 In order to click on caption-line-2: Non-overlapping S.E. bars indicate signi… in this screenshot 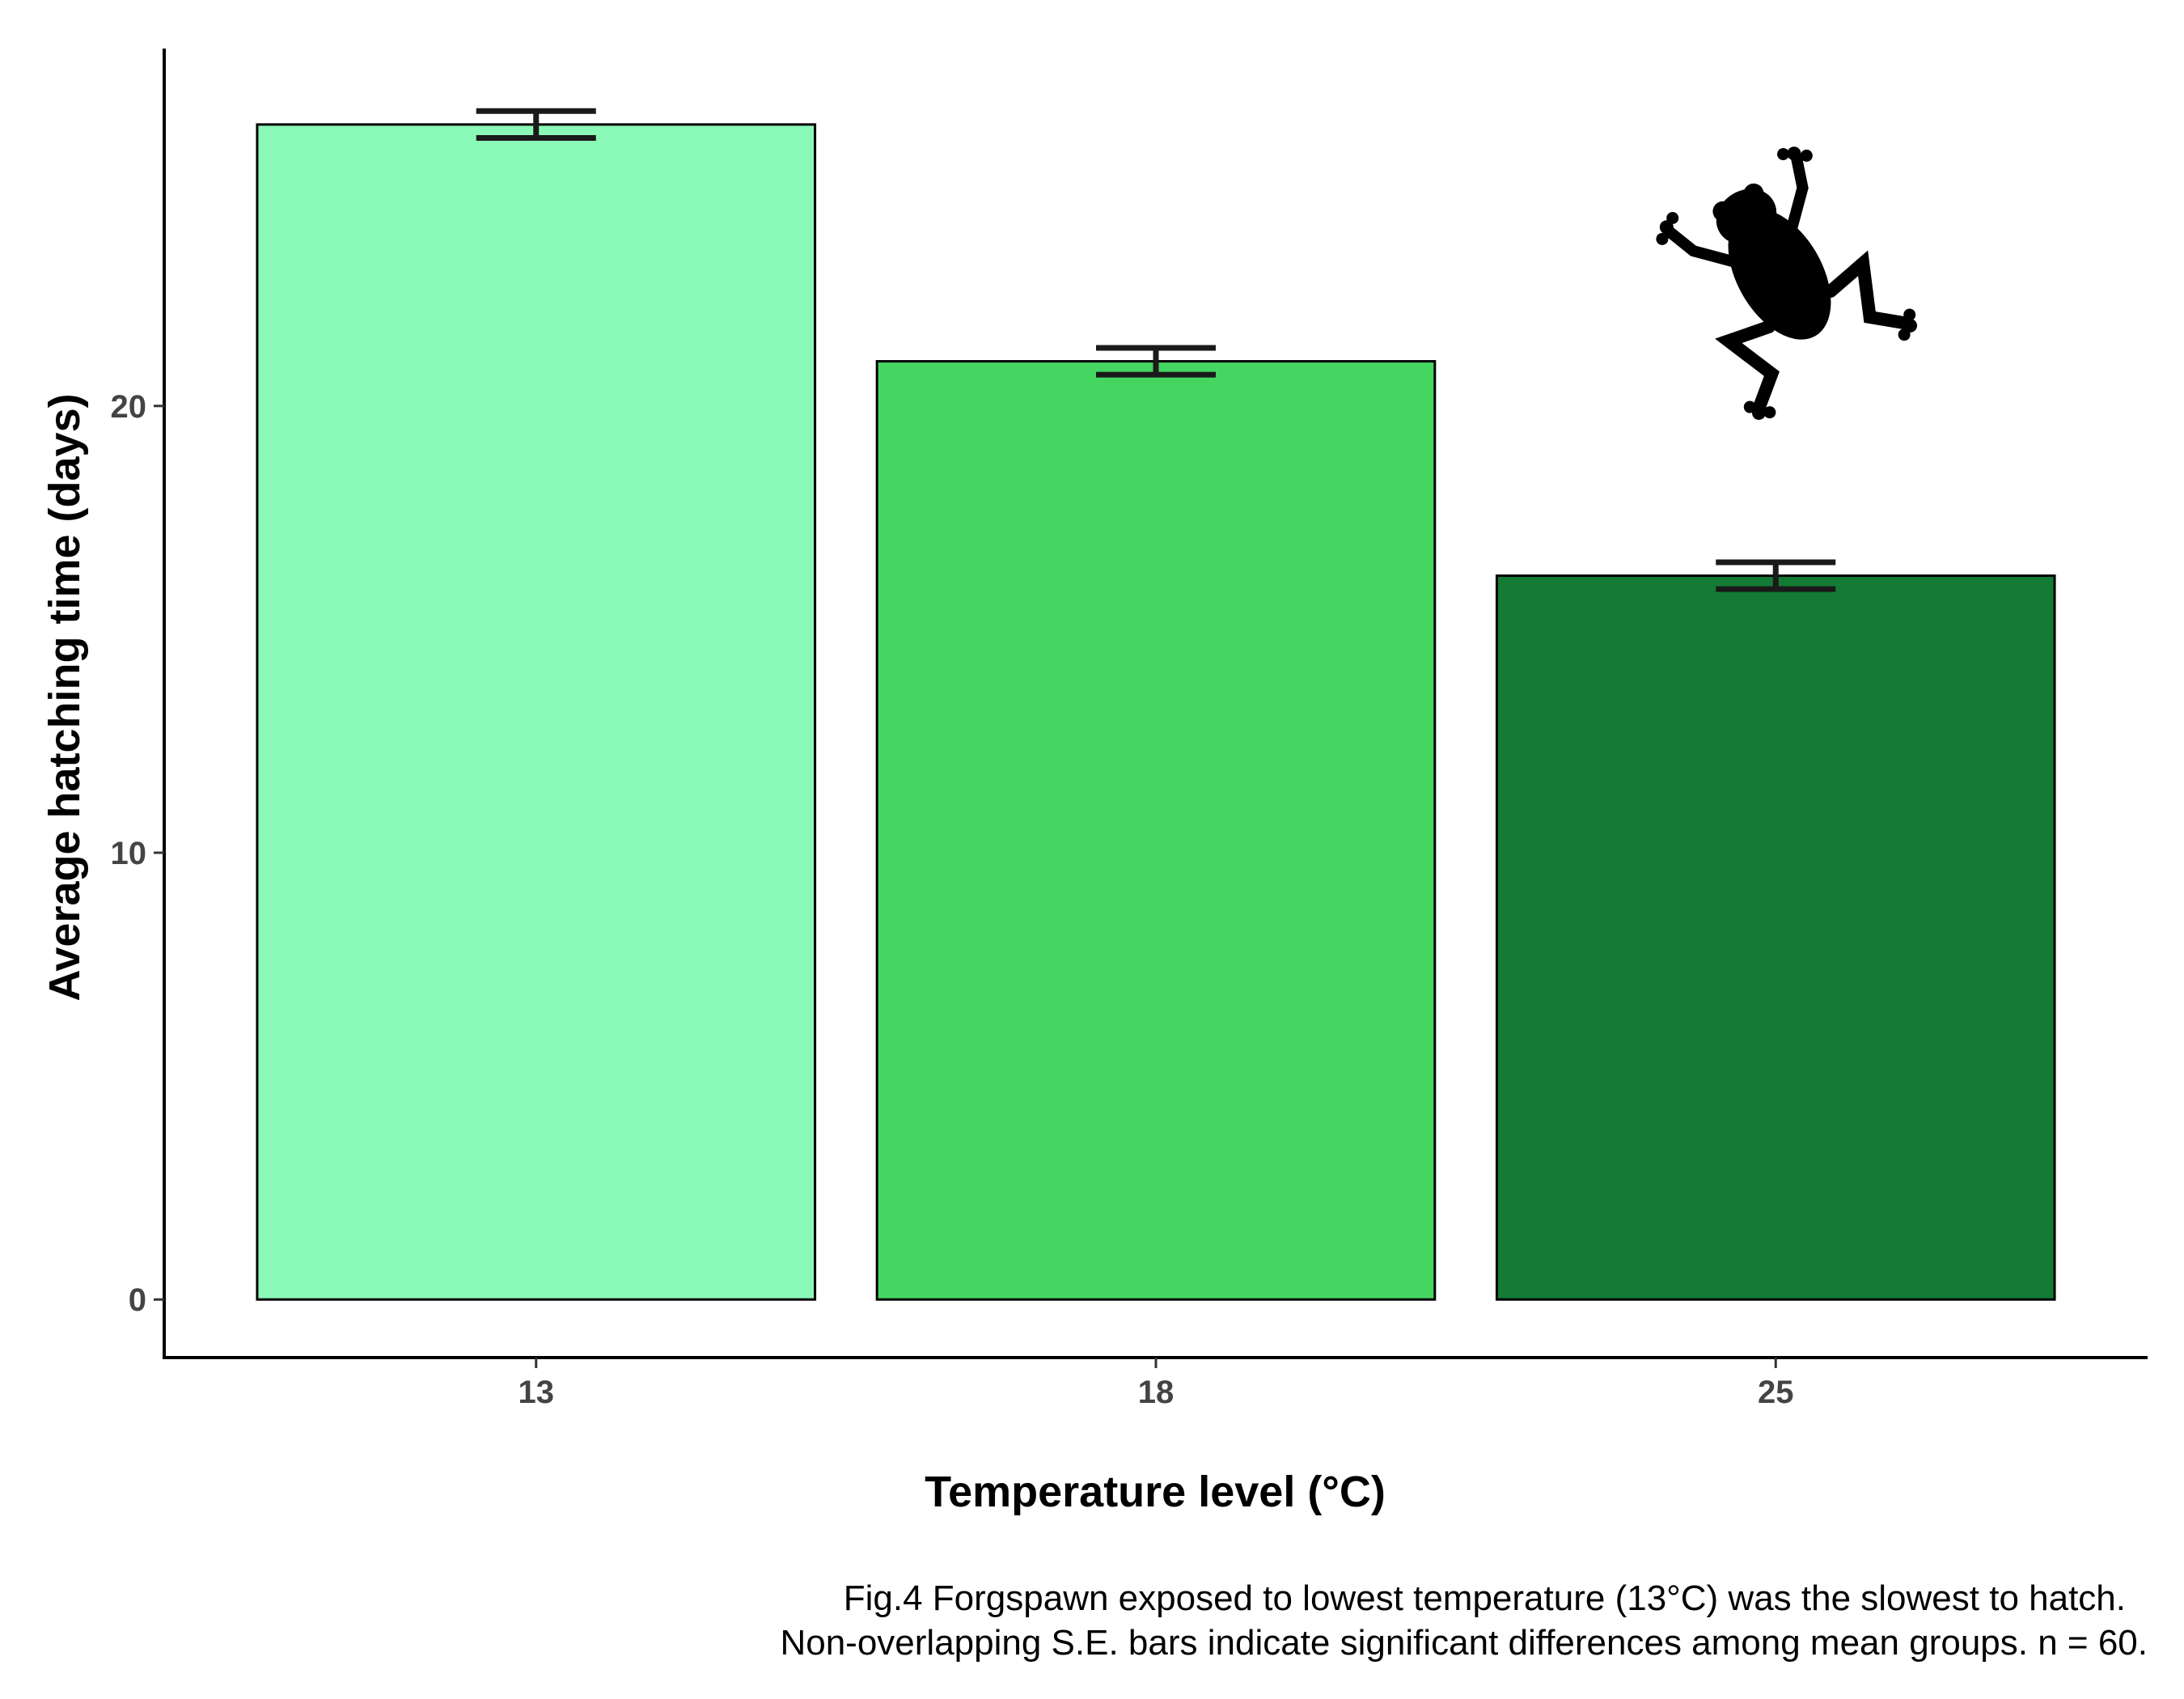, I will do `click(1464, 1643)`.